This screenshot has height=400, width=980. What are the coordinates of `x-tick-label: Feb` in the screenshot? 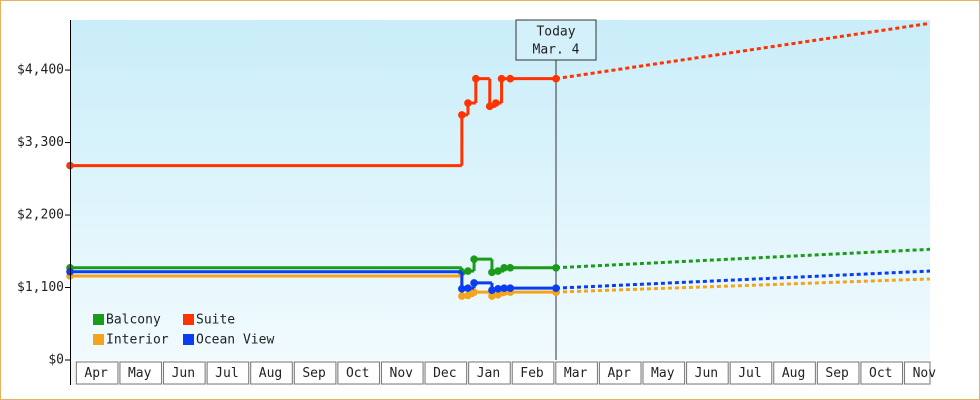 It's located at (532, 373).